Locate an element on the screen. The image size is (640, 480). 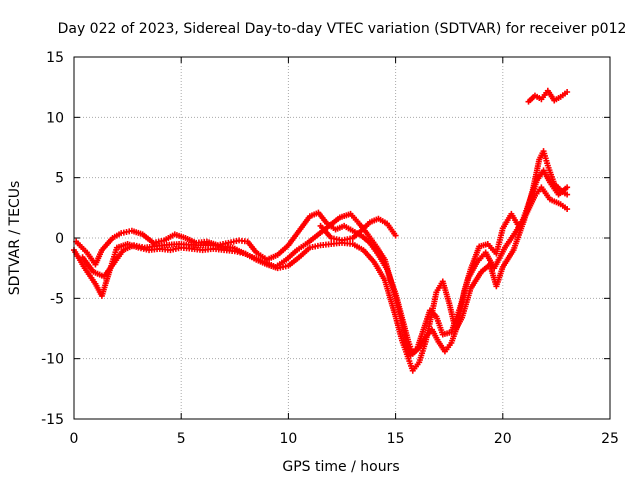
x-axis-label: GPS time / hours is located at coordinates (340, 467).